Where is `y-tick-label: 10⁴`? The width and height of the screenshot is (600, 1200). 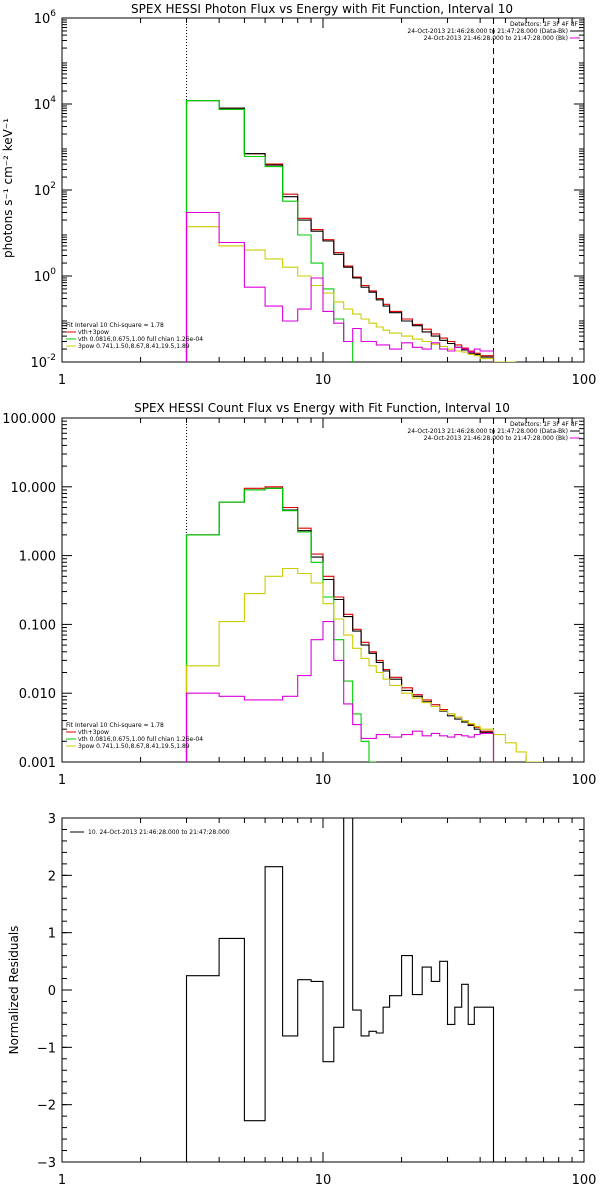 y-tick-label: 10⁴ is located at coordinates (45, 104).